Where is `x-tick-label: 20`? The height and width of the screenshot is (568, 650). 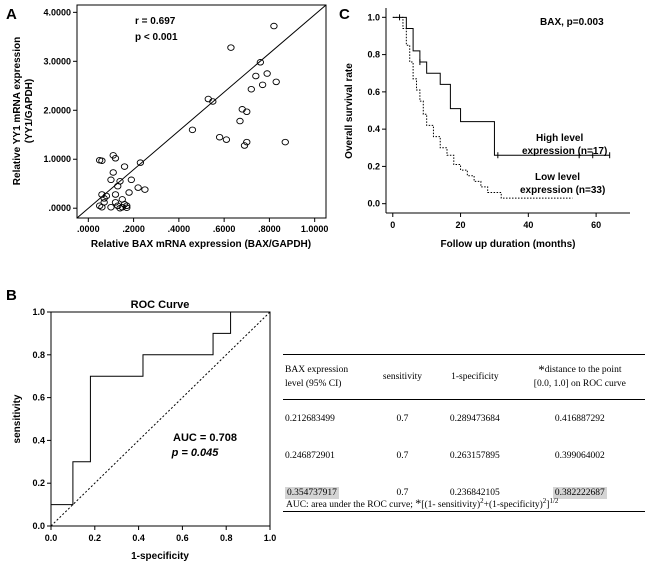
x-tick-label: 20 is located at coordinates (461, 225).